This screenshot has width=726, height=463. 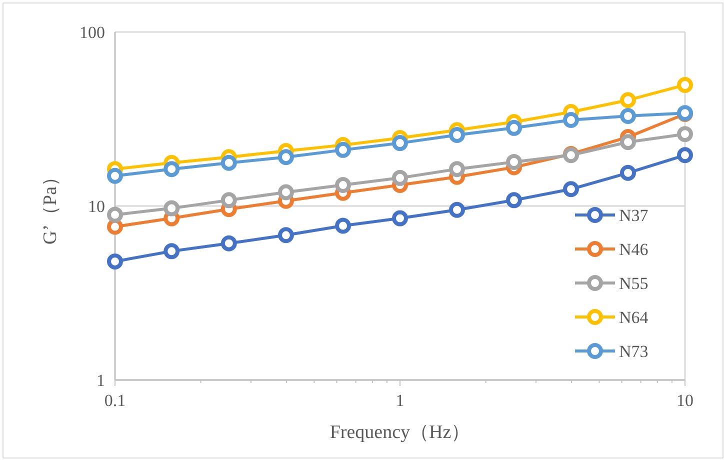 I want to click on x-tick-label: 0.1, so click(x=115, y=400).